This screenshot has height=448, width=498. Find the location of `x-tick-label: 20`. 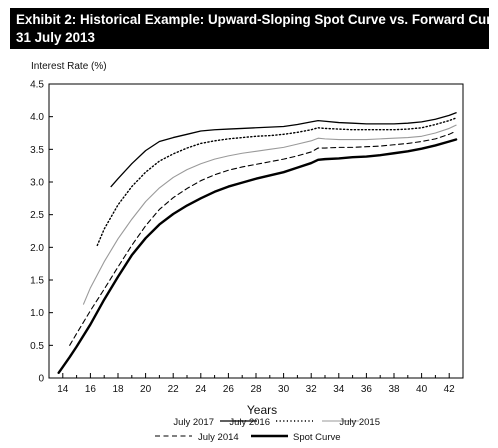

x-tick-label: 20 is located at coordinates (146, 389).